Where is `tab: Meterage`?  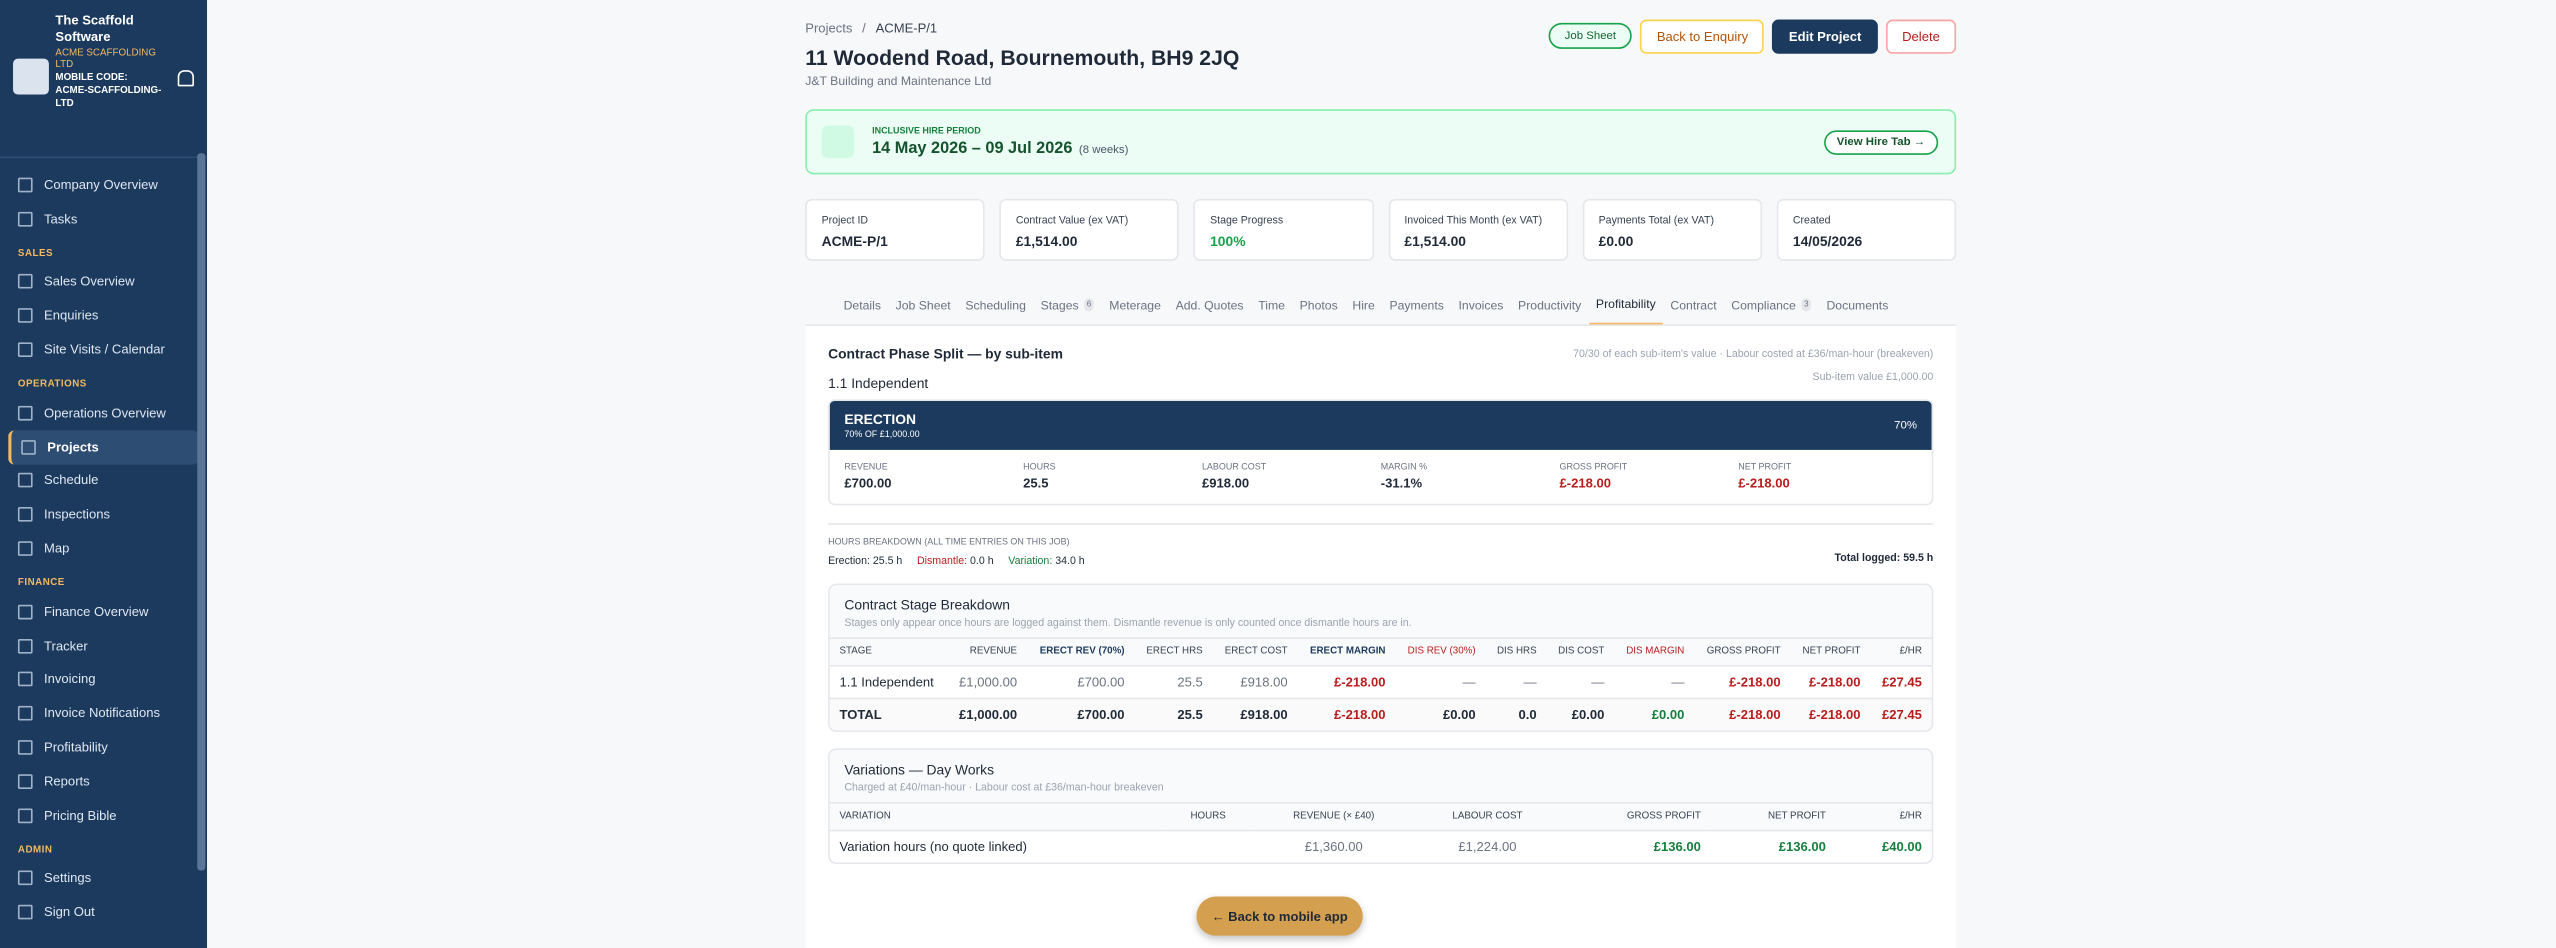
tab: Meterage is located at coordinates (1135, 304).